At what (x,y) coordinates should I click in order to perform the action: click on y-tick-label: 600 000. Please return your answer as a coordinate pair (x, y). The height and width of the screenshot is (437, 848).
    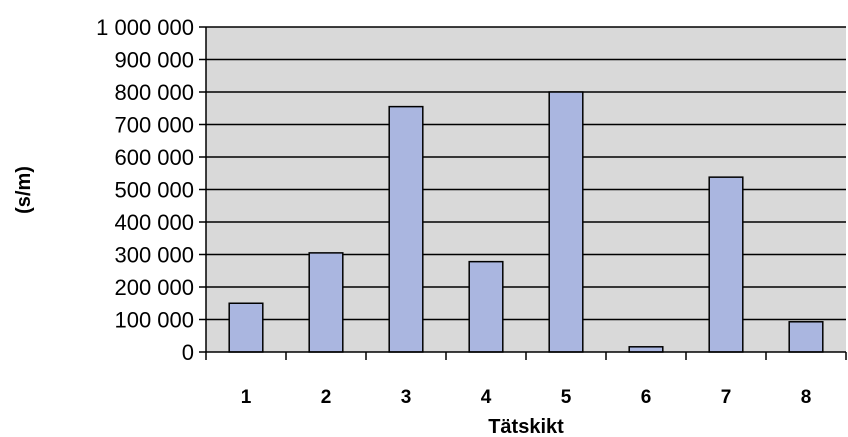
    Looking at the image, I should click on (154, 157).